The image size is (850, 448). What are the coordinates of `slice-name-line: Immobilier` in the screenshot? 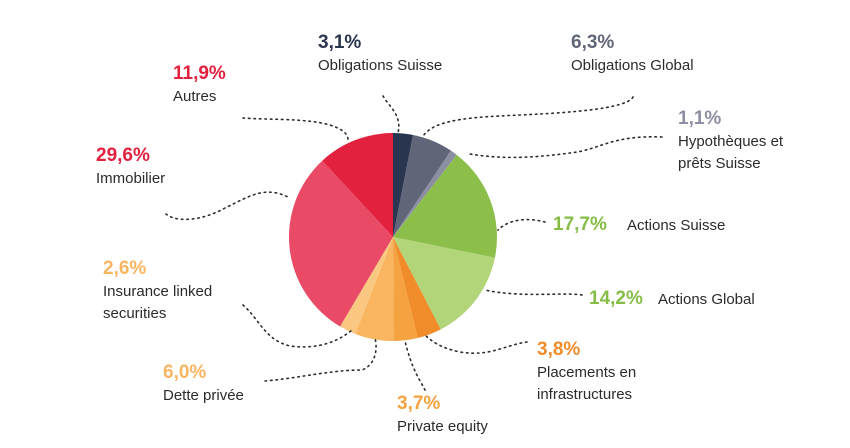 It's located at (130, 178).